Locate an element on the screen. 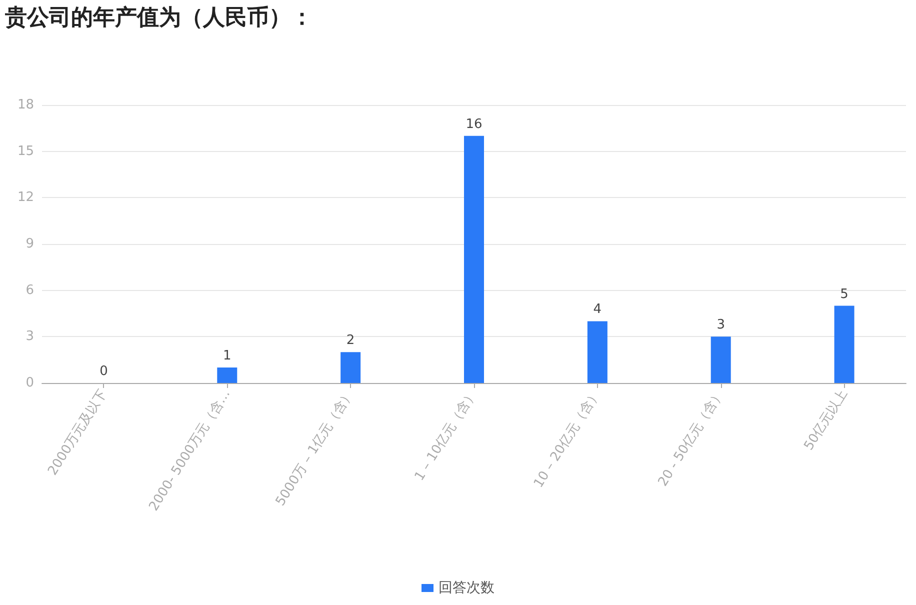 Image resolution: width=916 pixels, height=605 pixels. data-label: 3 is located at coordinates (720, 325).